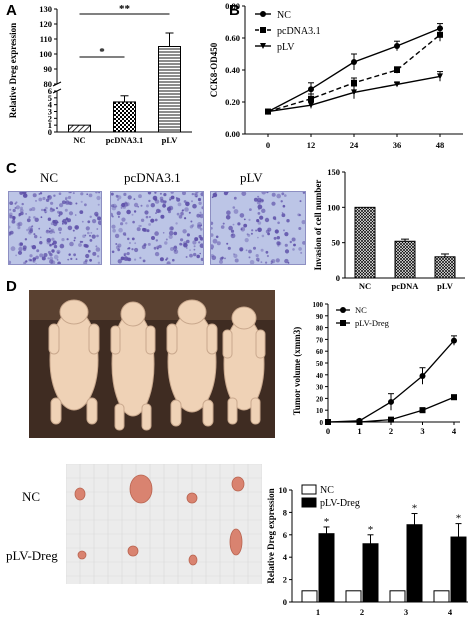  Describe the element at coordinates (445, 286) in the screenshot. I see `c-x-tick-label: pLV` at that location.